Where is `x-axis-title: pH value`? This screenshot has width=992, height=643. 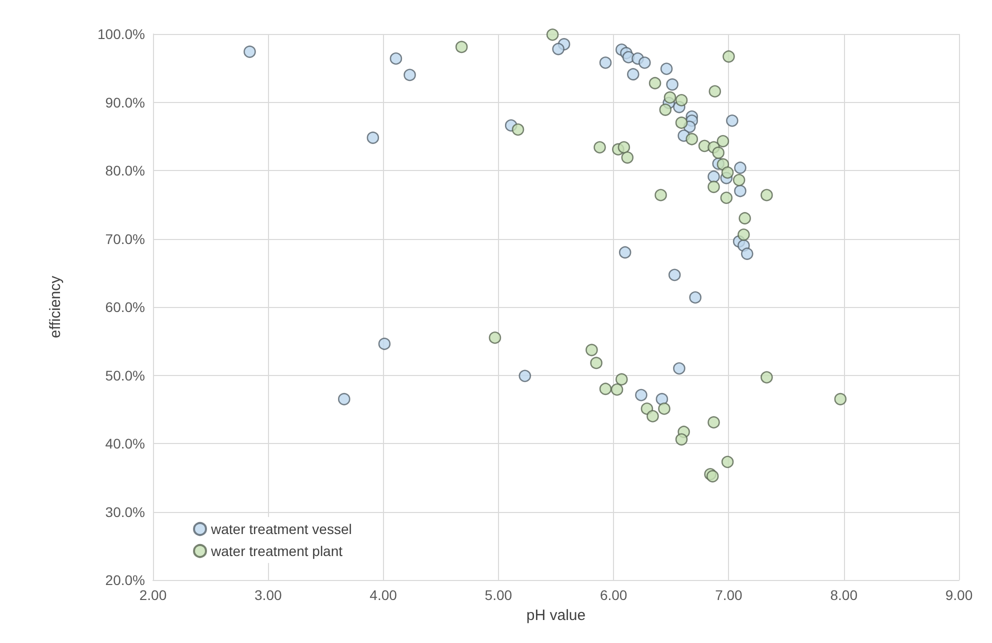 x-axis-title: pH value is located at coordinates (556, 615).